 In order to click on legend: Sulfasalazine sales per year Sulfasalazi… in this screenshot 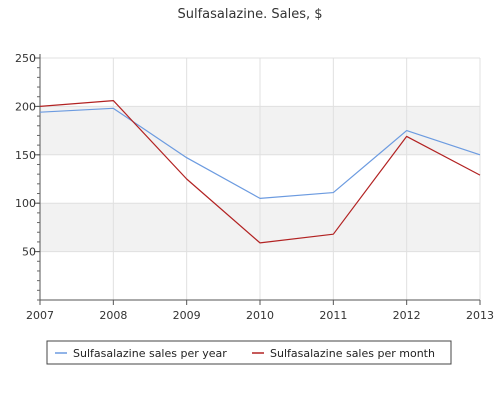, I will do `click(249, 352)`.